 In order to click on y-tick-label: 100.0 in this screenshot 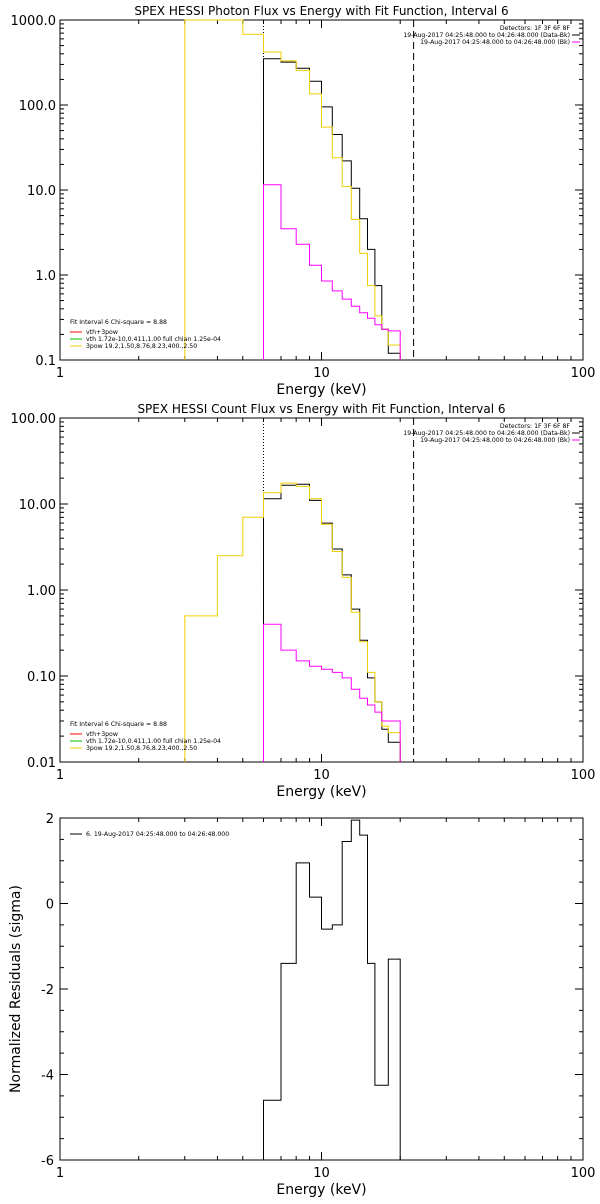, I will do `click(37, 106)`.